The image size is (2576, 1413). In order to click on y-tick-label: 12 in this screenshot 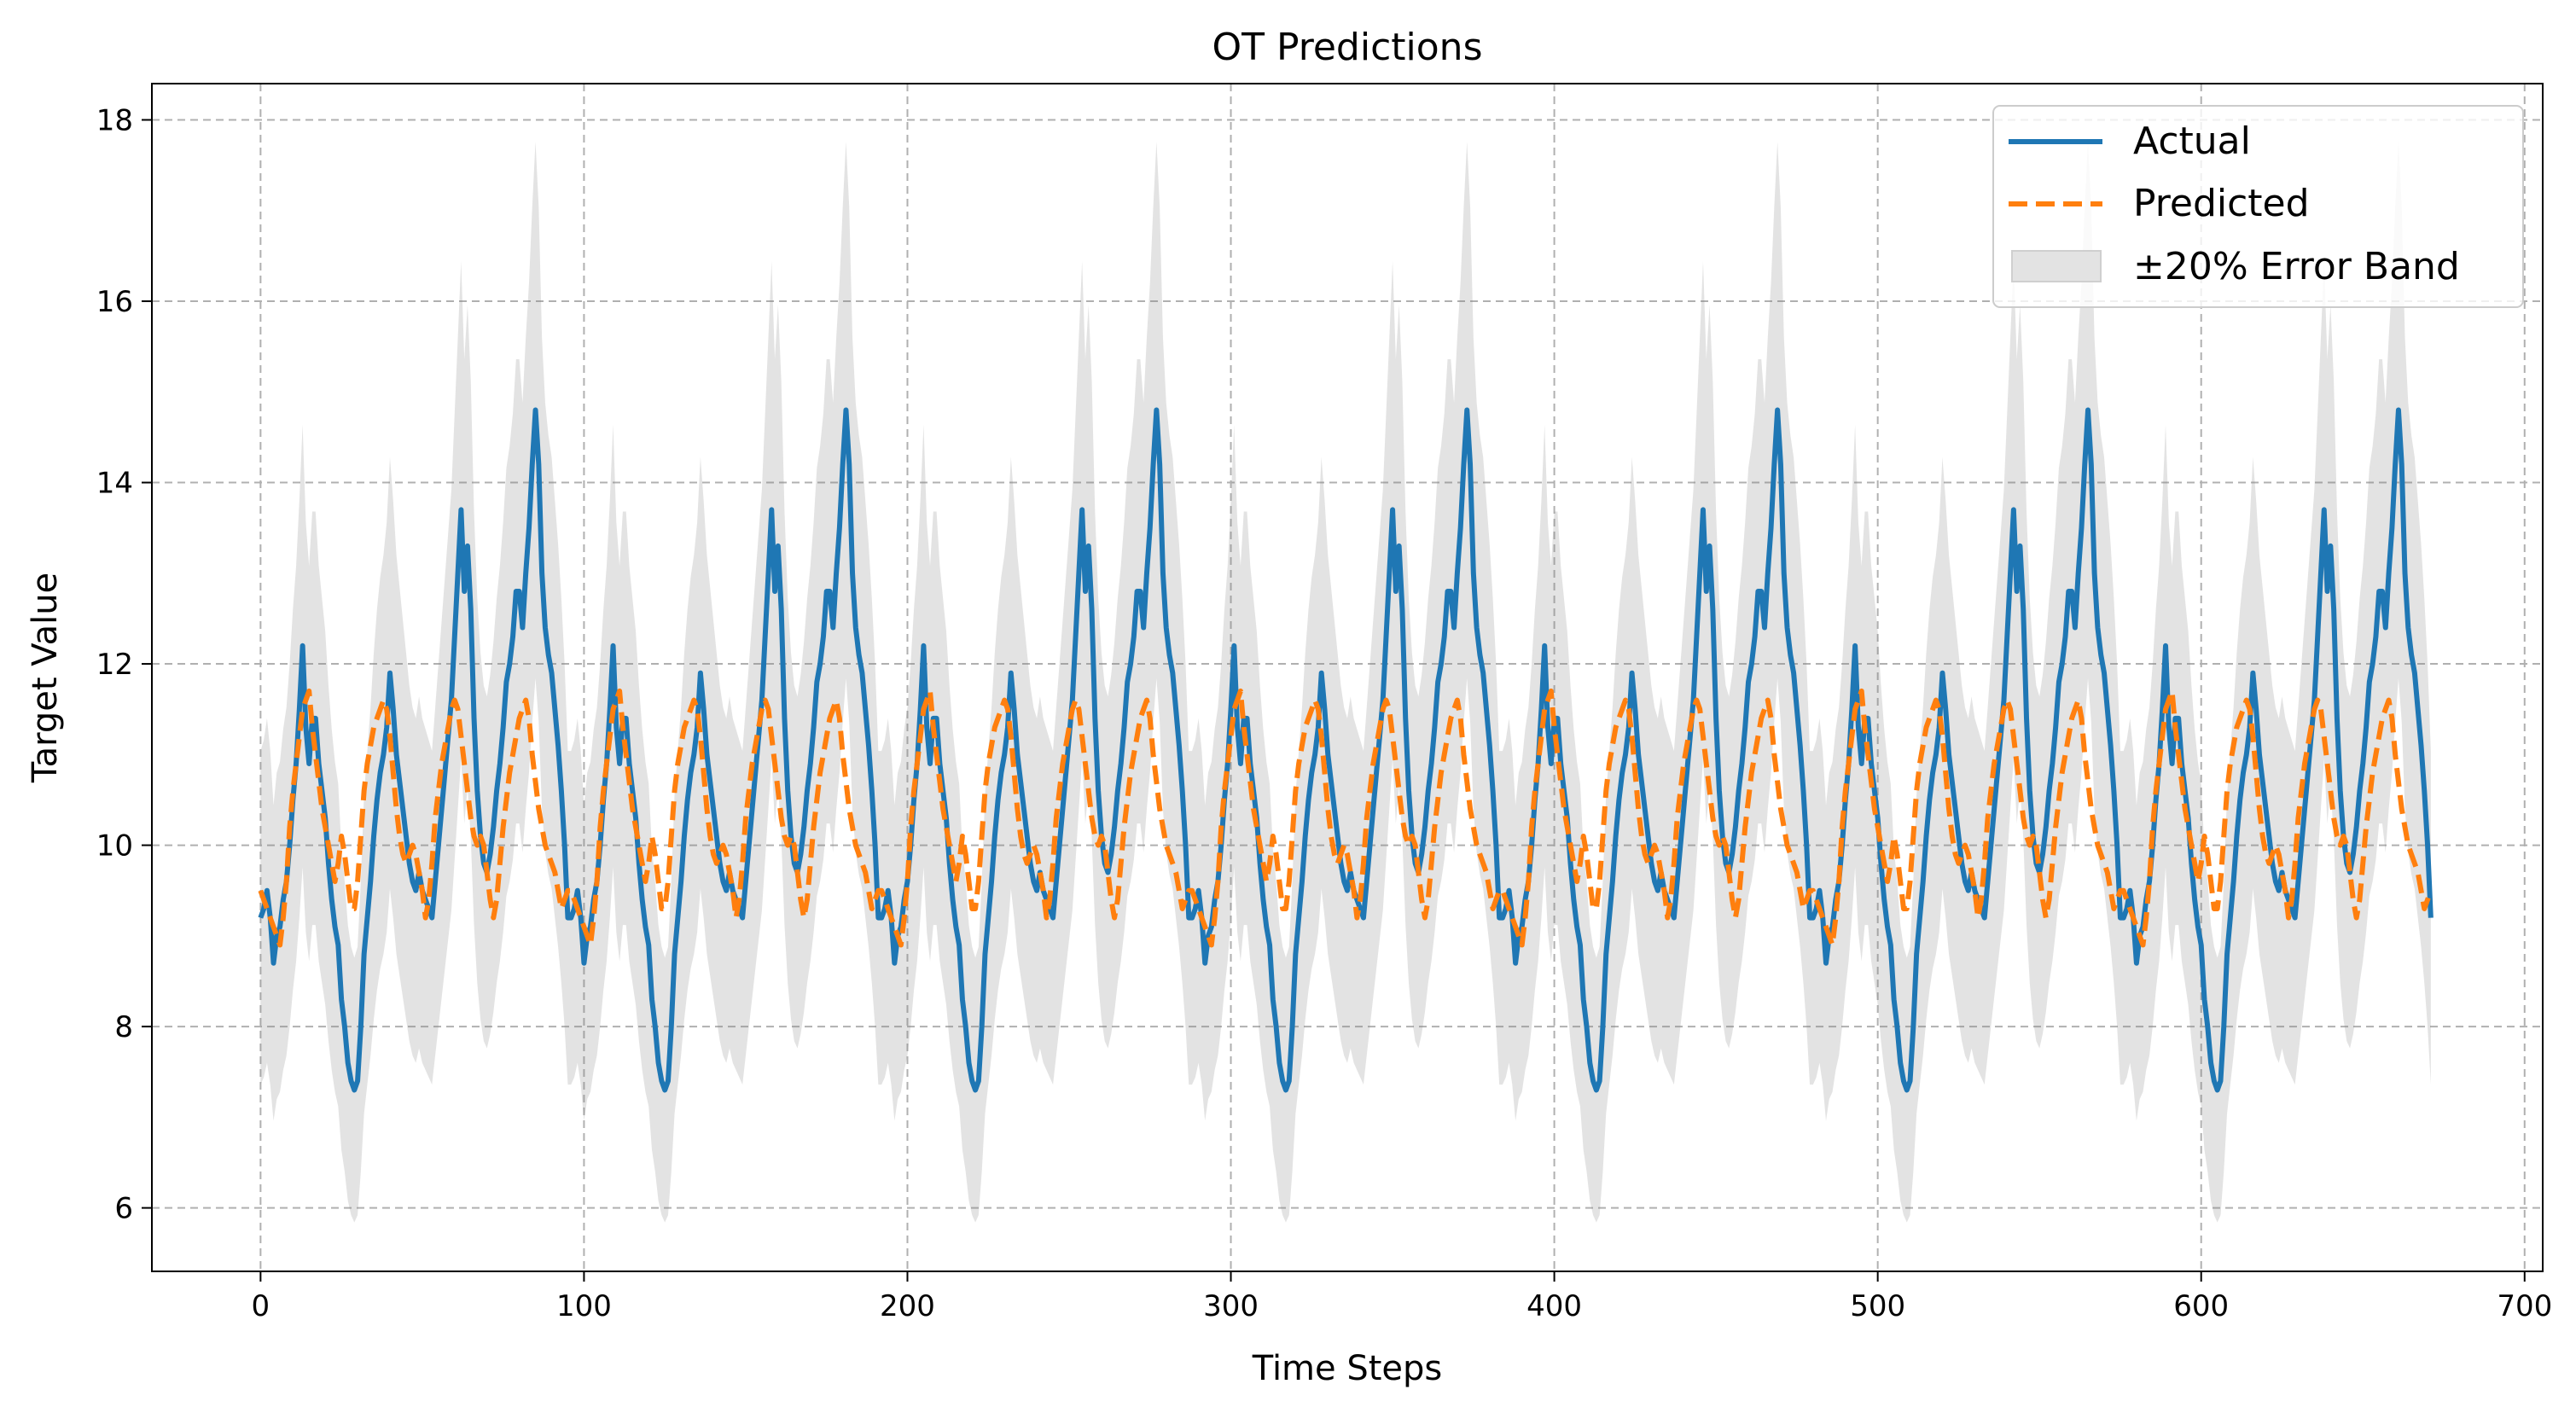, I will do `click(115, 665)`.